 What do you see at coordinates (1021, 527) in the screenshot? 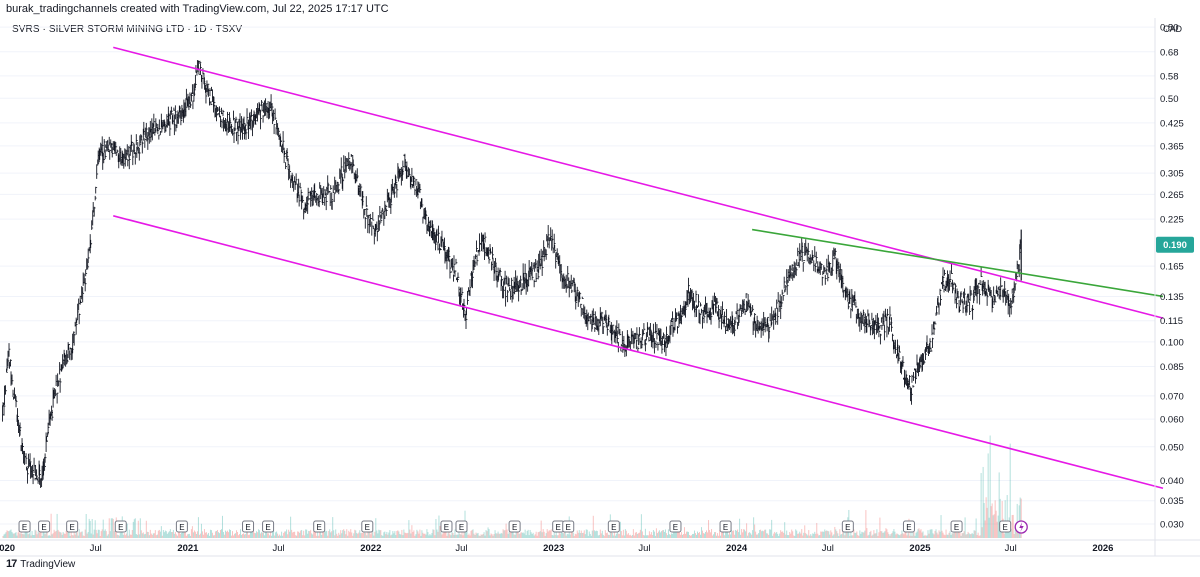
I see `lightning-icon` at bounding box center [1021, 527].